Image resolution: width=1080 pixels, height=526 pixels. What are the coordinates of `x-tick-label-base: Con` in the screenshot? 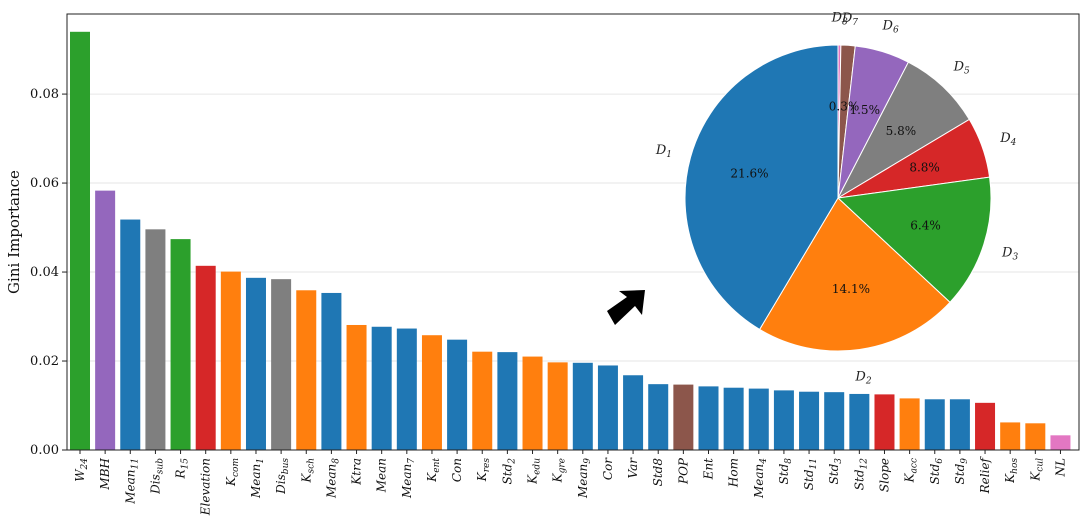 It's located at (457, 470).